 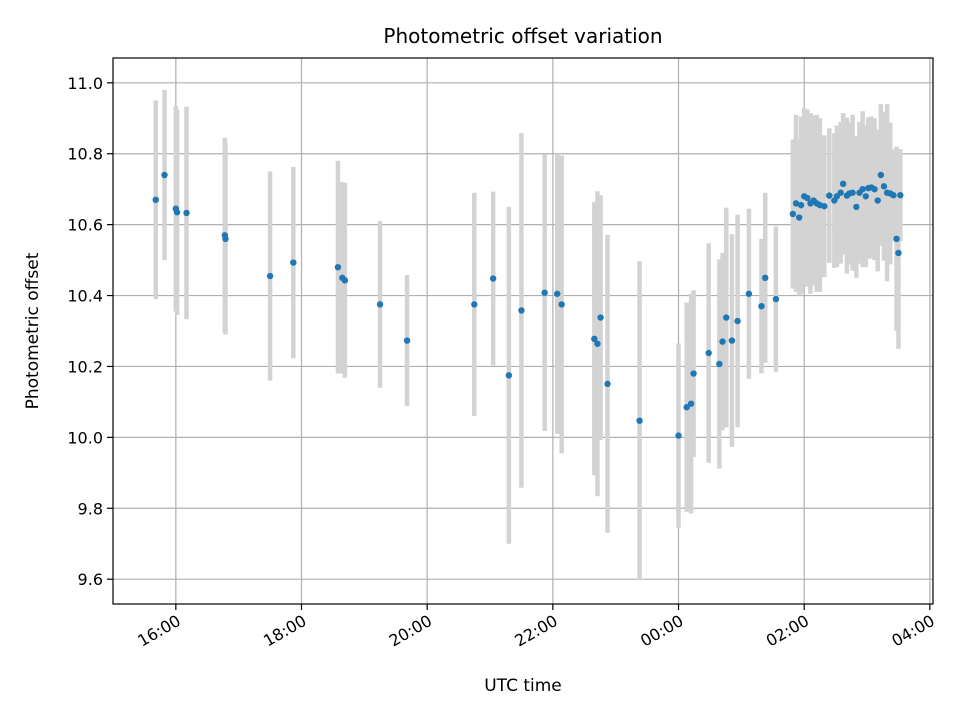 What do you see at coordinates (90, 579) in the screenshot?
I see `y-tick-label: 9.6` at bounding box center [90, 579].